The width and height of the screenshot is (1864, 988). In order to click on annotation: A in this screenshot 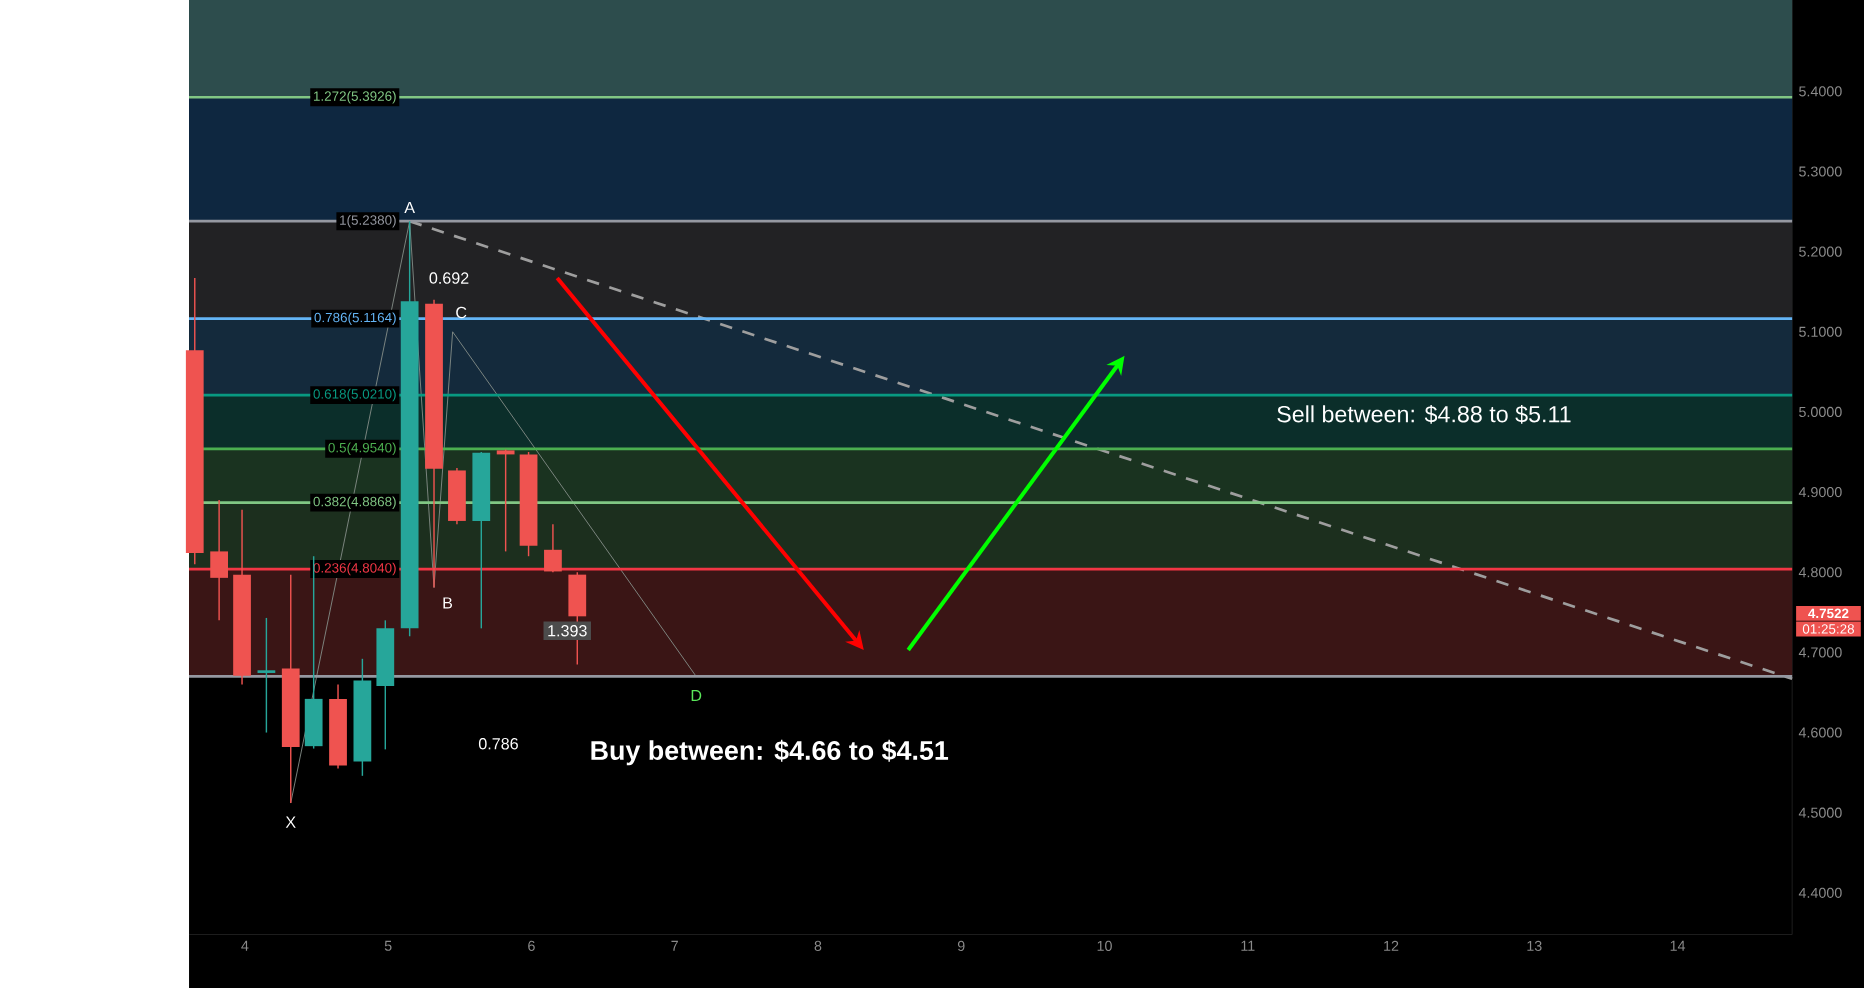, I will do `click(410, 207)`.